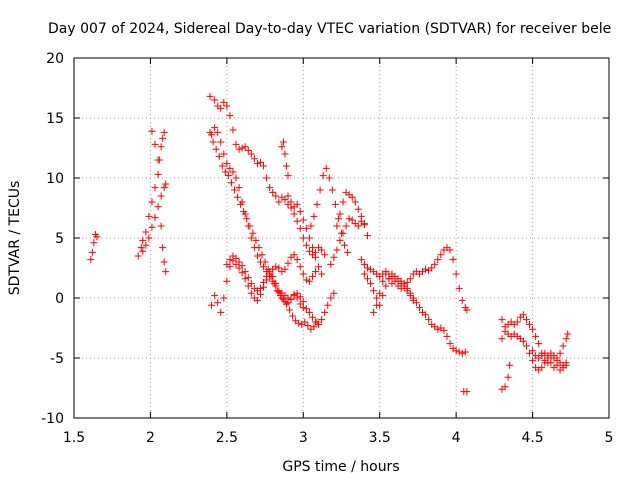  What do you see at coordinates (55, 119) in the screenshot?
I see `y-tick-label: 15` at bounding box center [55, 119].